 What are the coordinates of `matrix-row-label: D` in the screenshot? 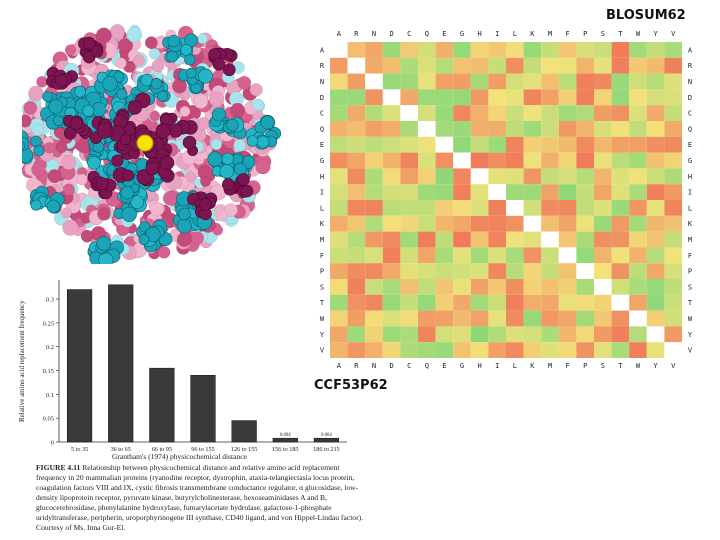 It's located at (322, 98).